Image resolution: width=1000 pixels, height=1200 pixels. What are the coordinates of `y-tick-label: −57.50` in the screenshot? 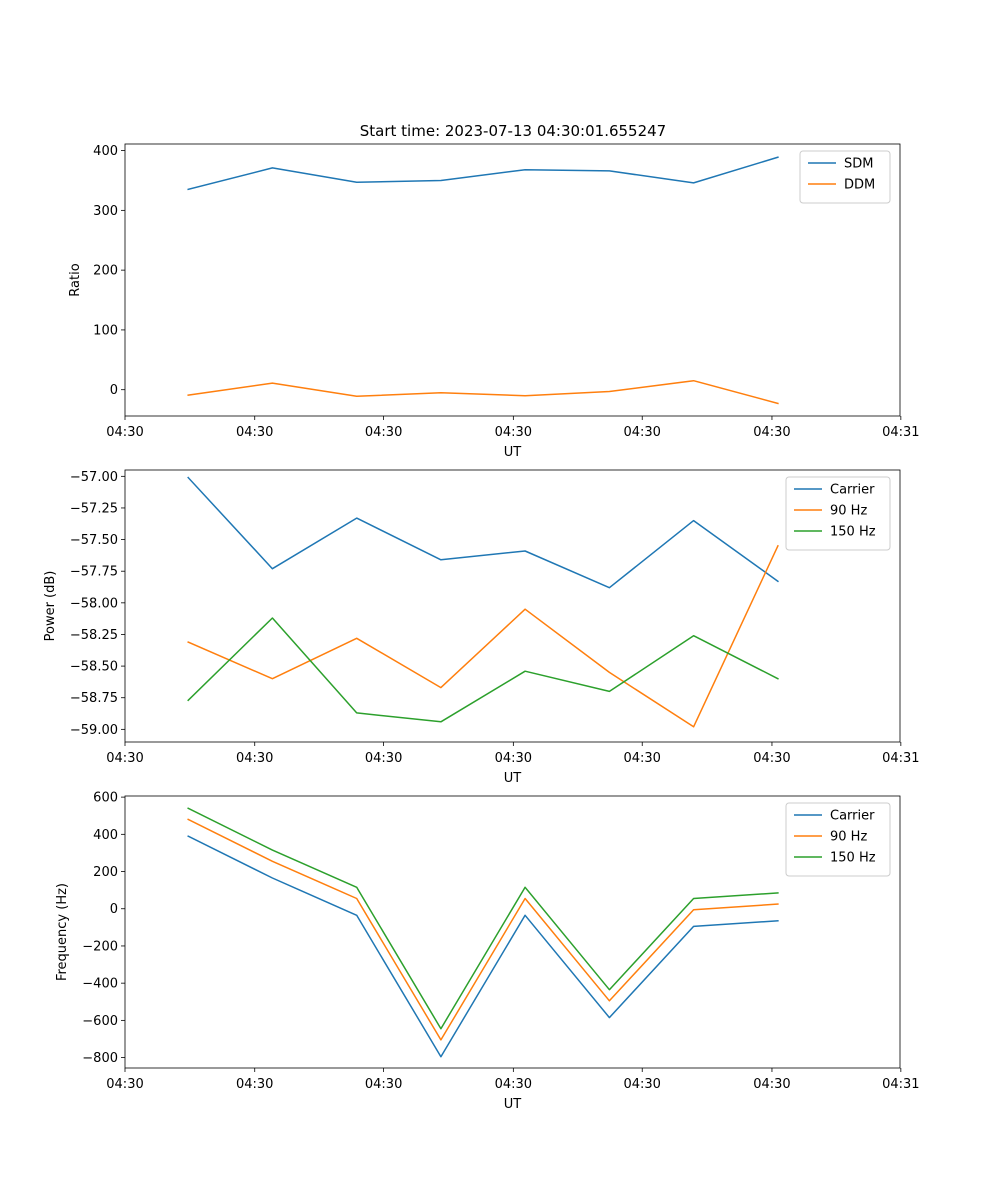 It's located at (94, 540).